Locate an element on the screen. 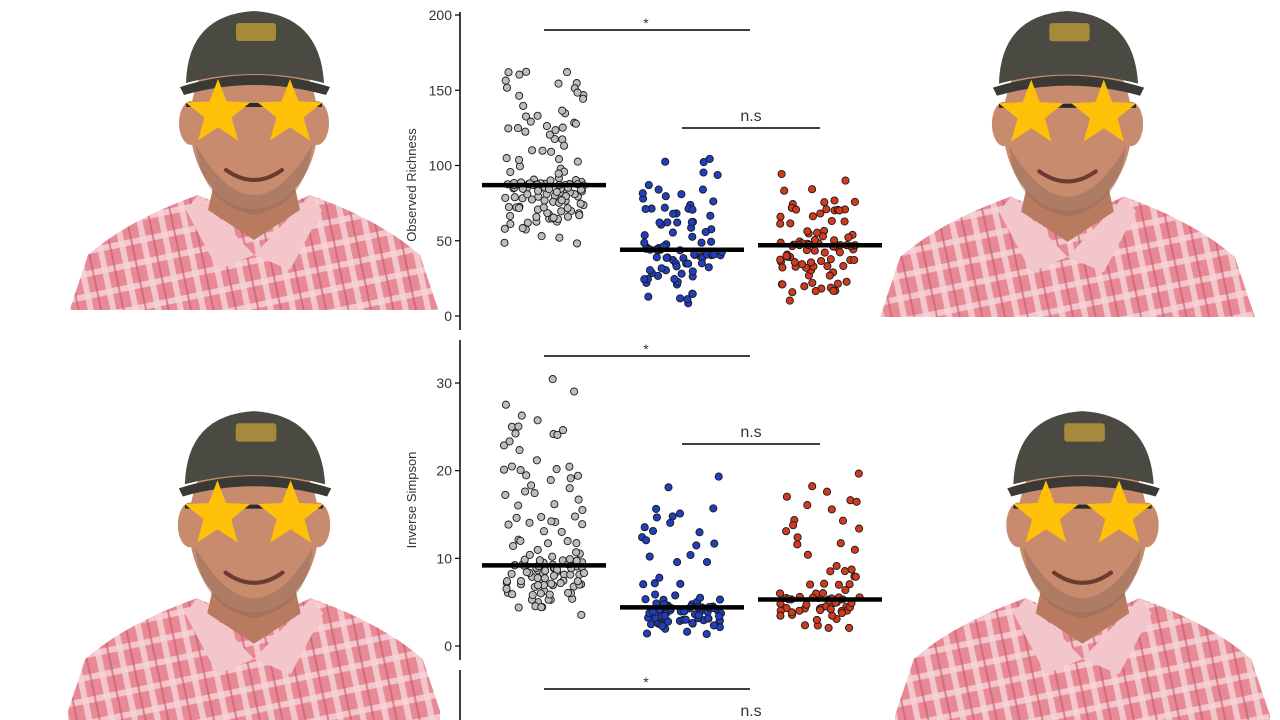 This screenshot has width=1280, height=720. y-tick-label: 10 is located at coordinates (444, 558).